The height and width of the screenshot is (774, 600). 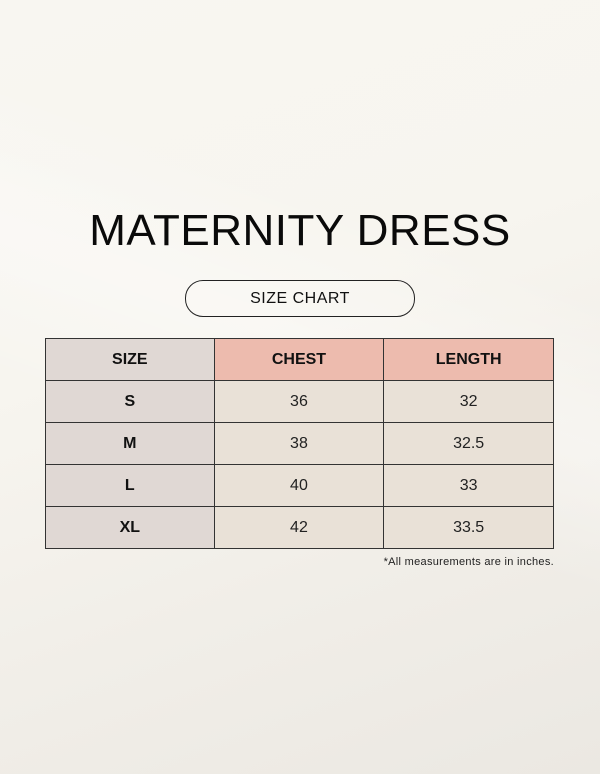 I want to click on size-chart-label: SIZE CHART, so click(x=300, y=298).